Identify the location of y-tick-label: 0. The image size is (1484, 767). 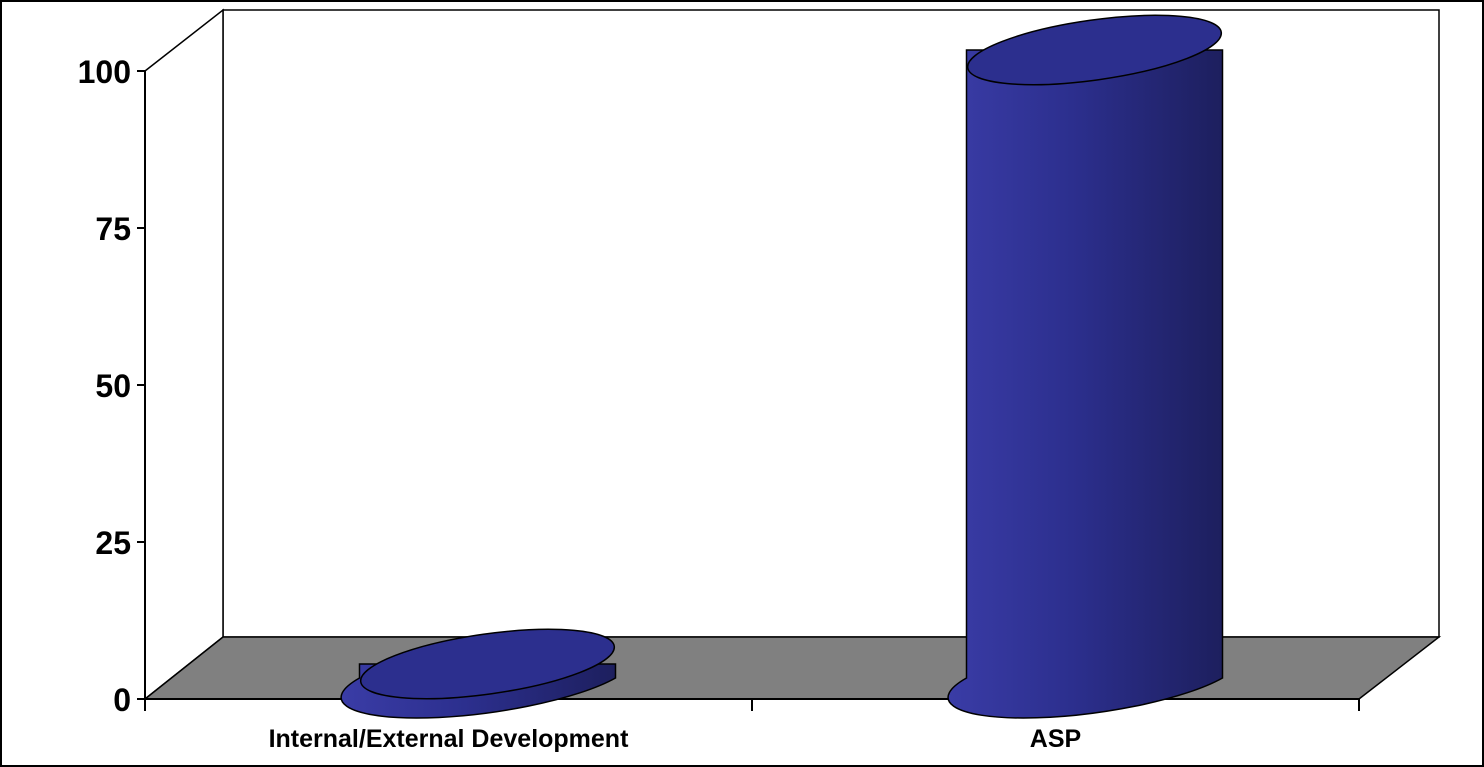
(122, 700).